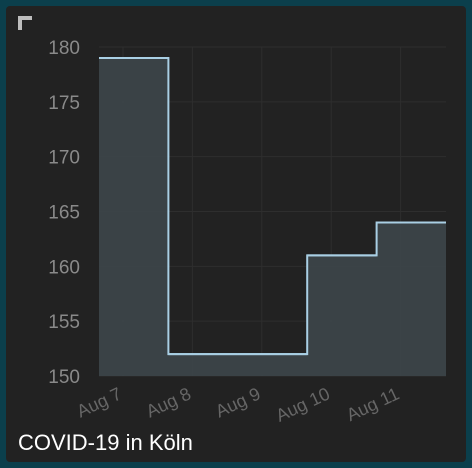 The image size is (472, 468). I want to click on x-tick-label: Aug 11, so click(372, 404).